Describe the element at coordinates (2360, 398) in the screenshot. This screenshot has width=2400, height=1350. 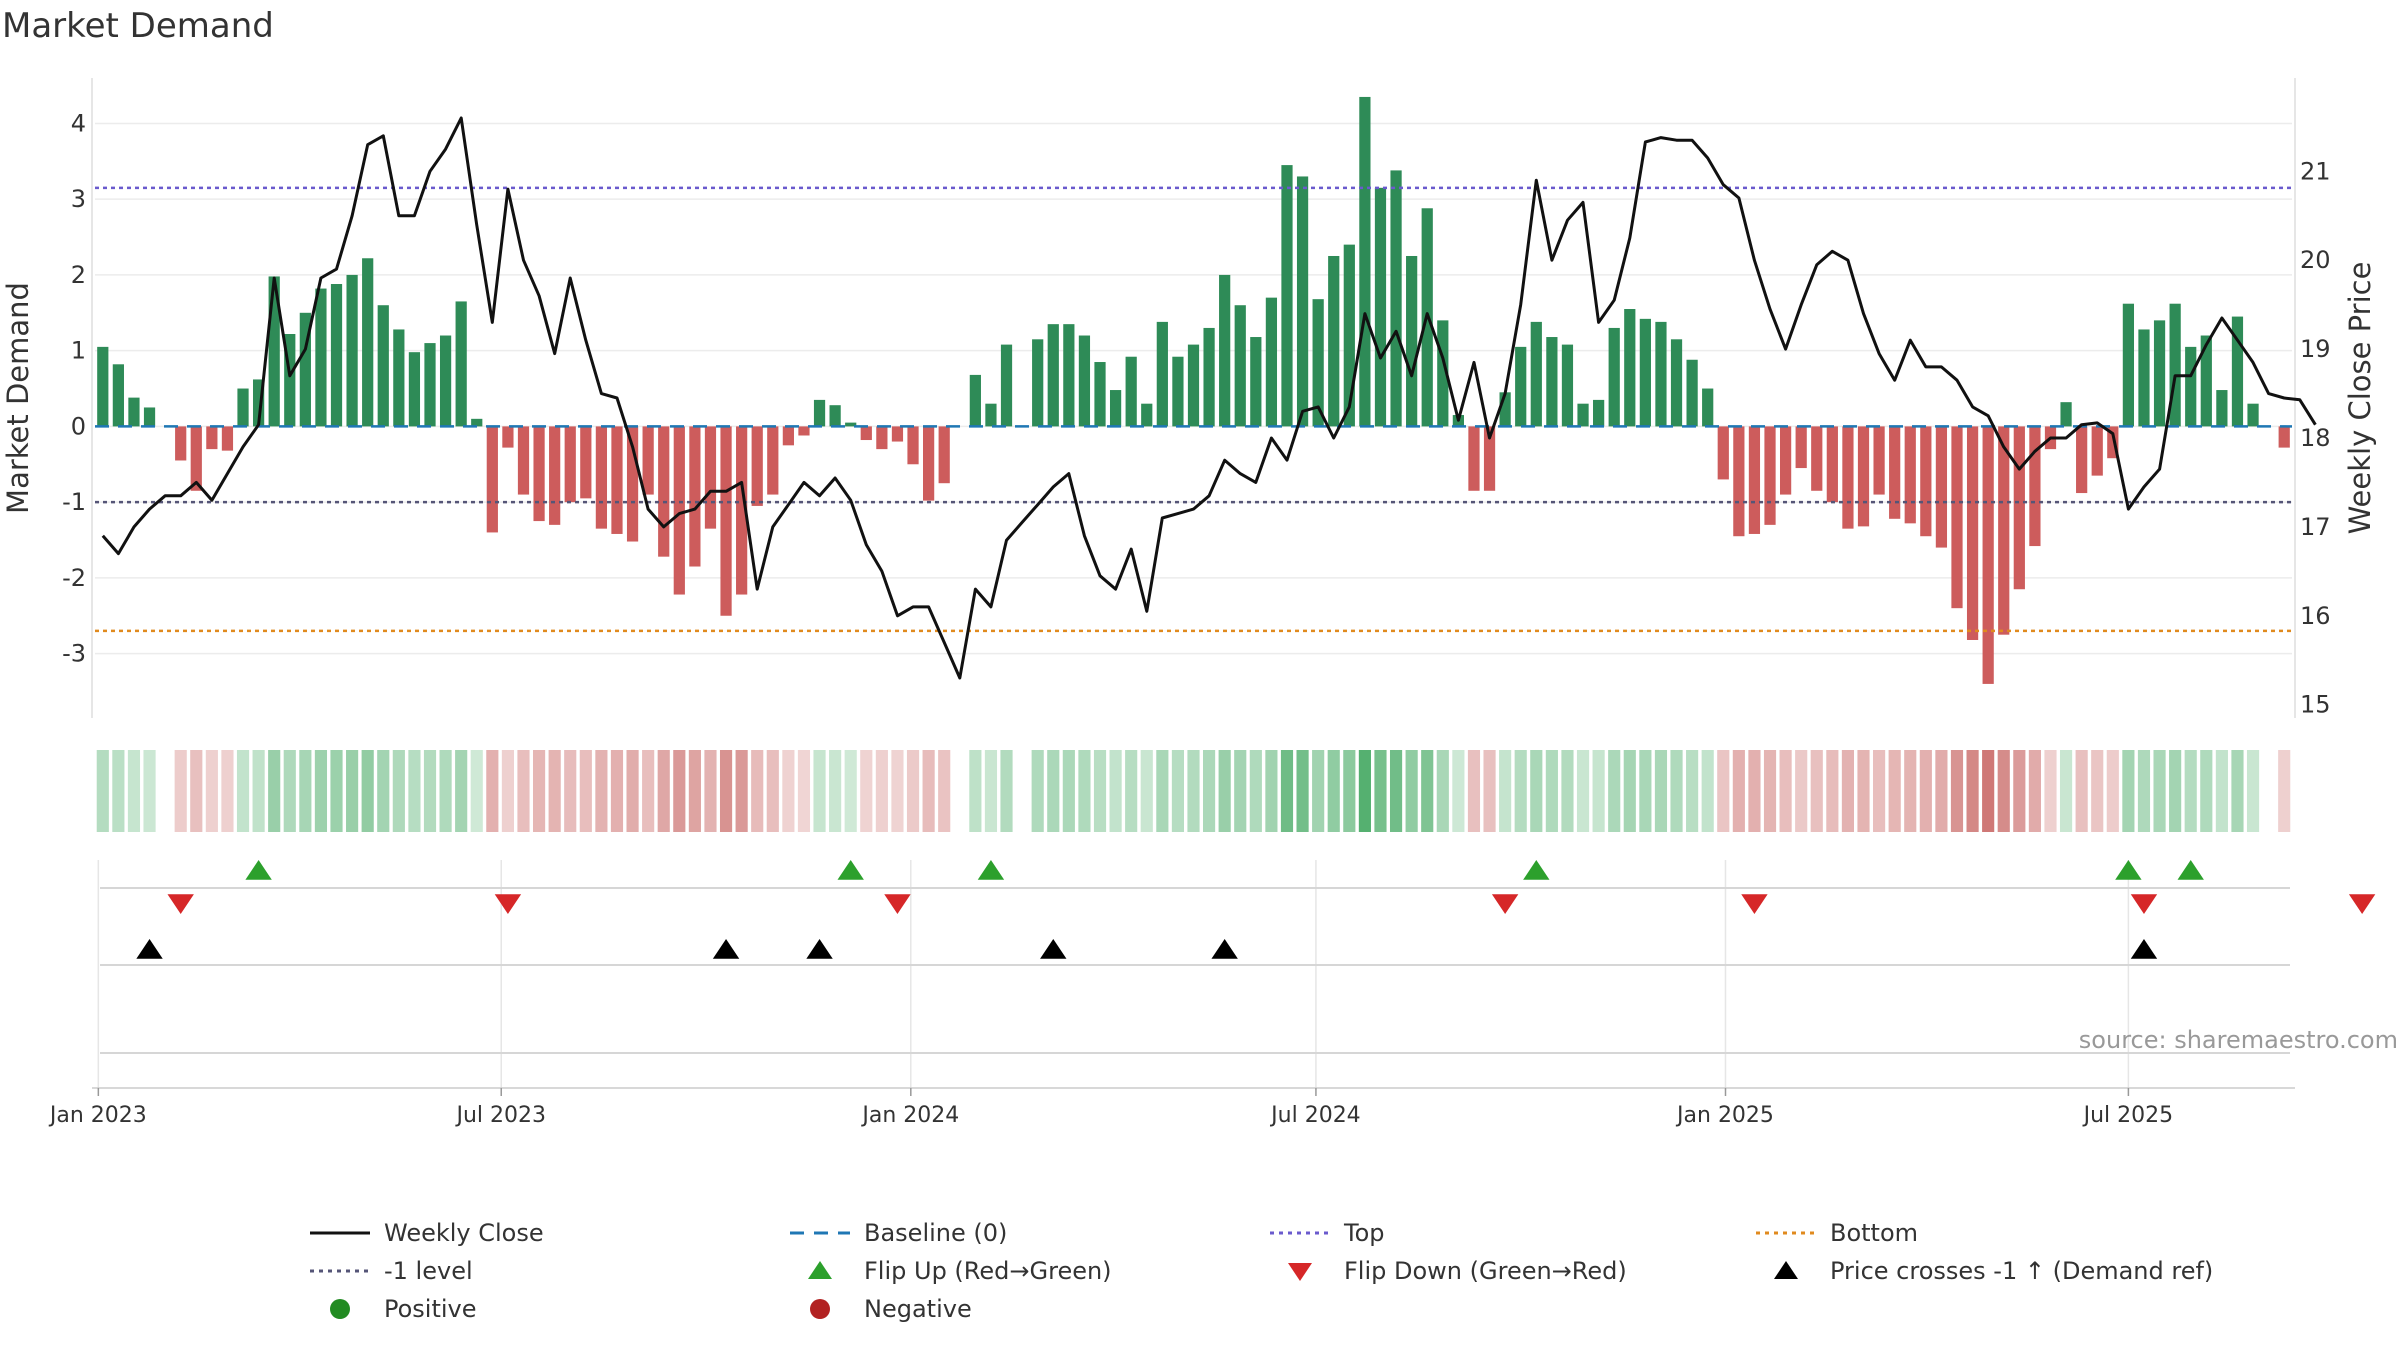
I see `y2-axis-label: Weekly Close Price` at that location.